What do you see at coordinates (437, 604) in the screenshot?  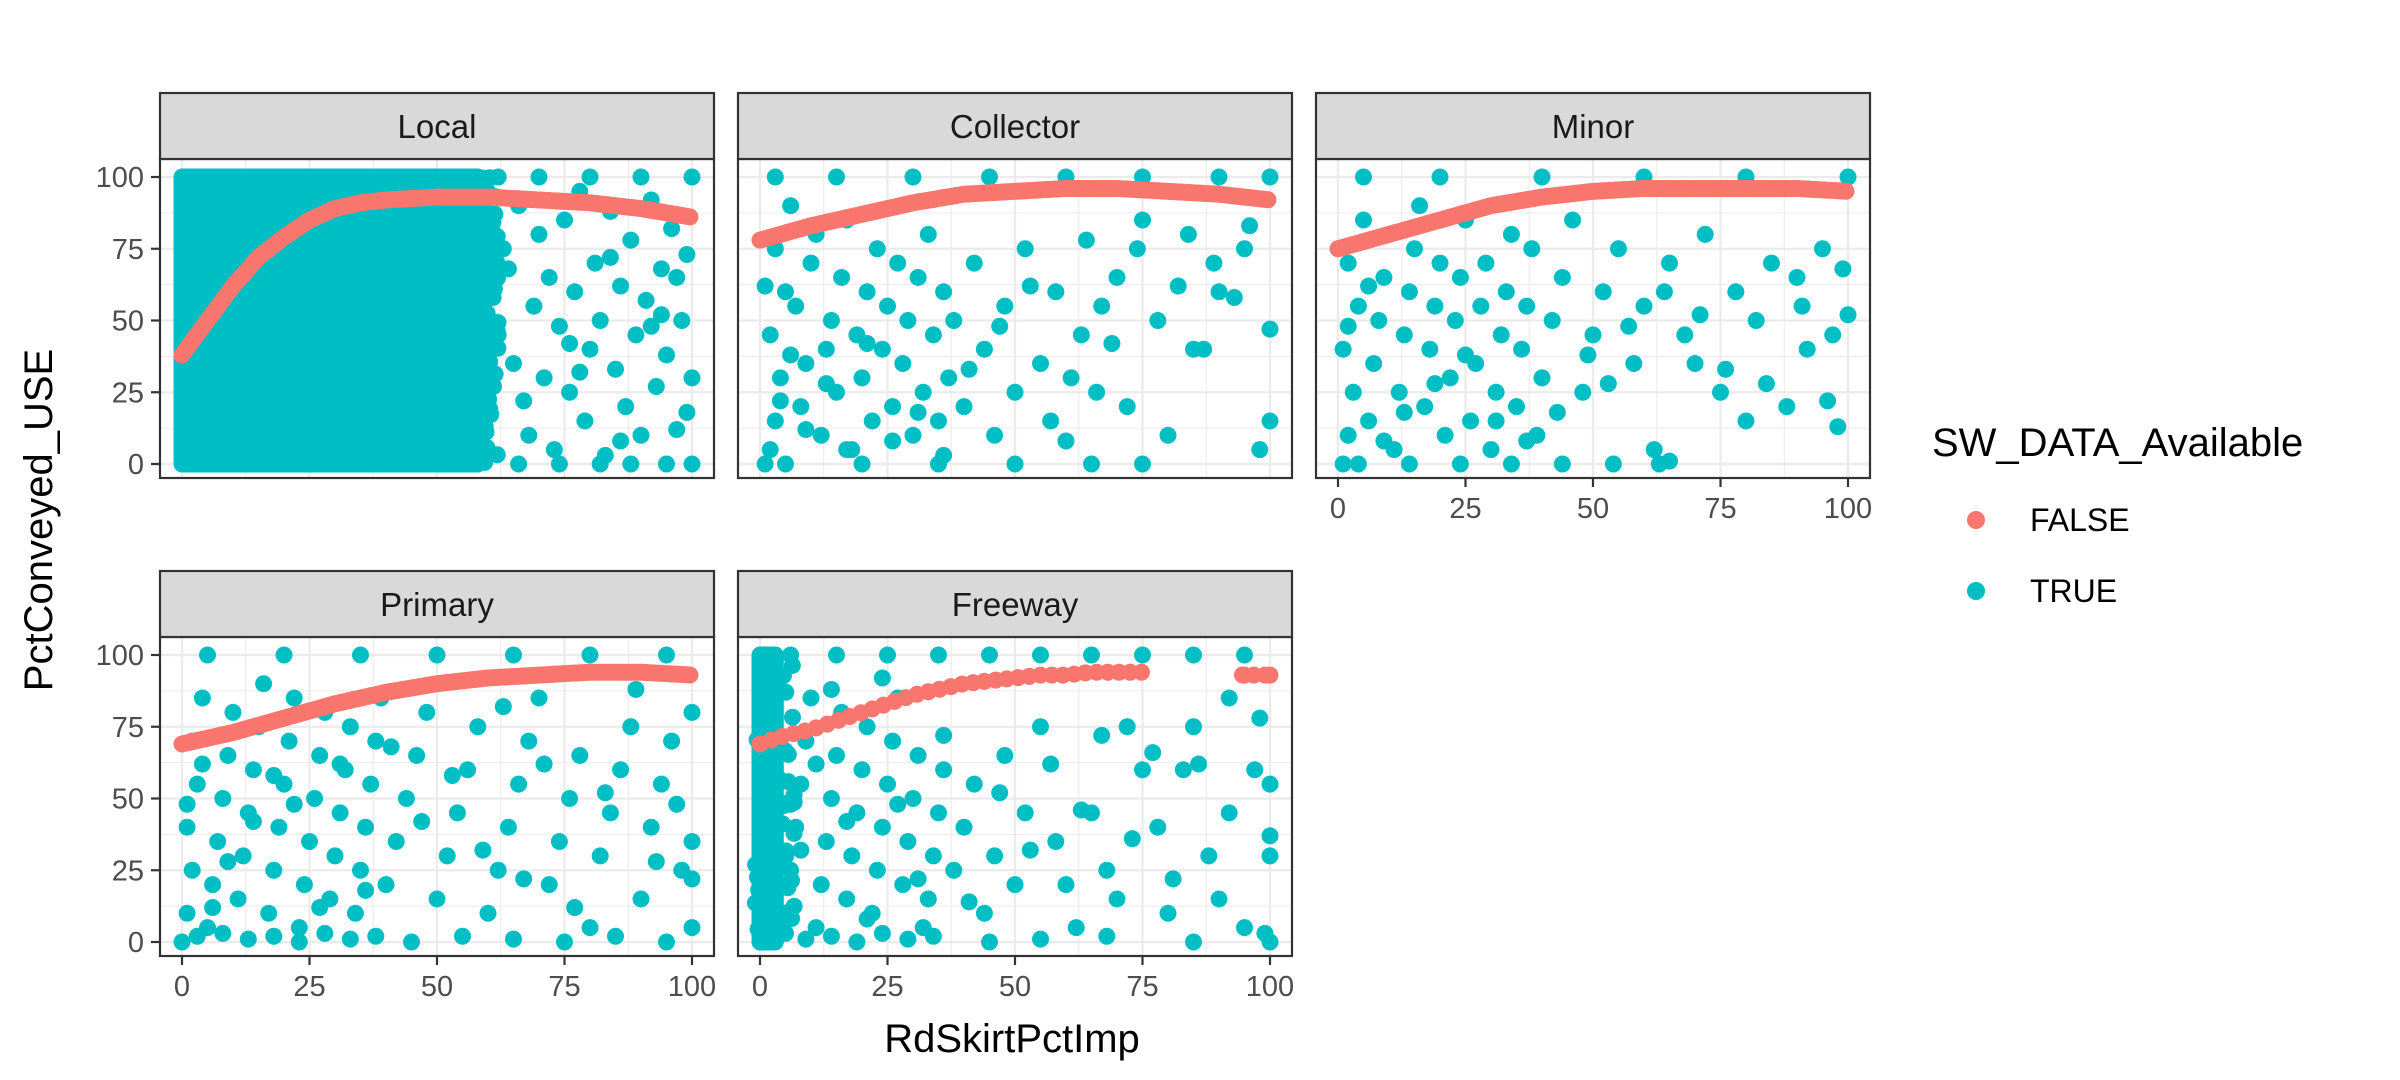 I see `facet-strip-label: Primary` at bounding box center [437, 604].